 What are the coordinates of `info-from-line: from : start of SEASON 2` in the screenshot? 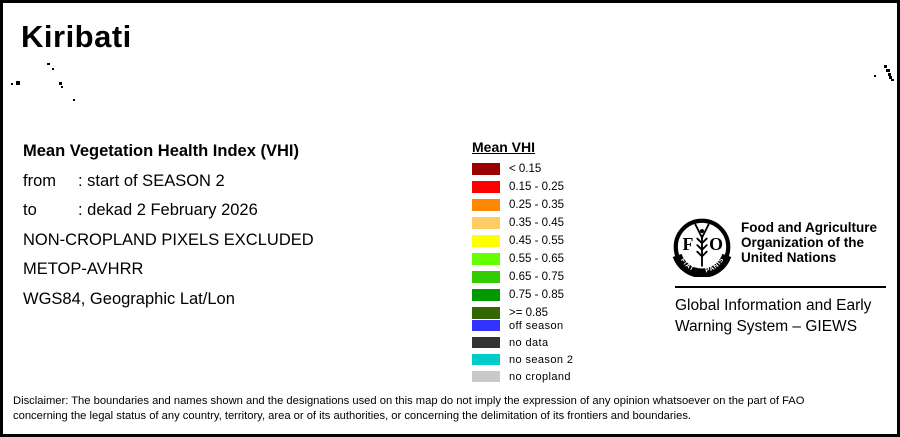 It's located at (168, 182).